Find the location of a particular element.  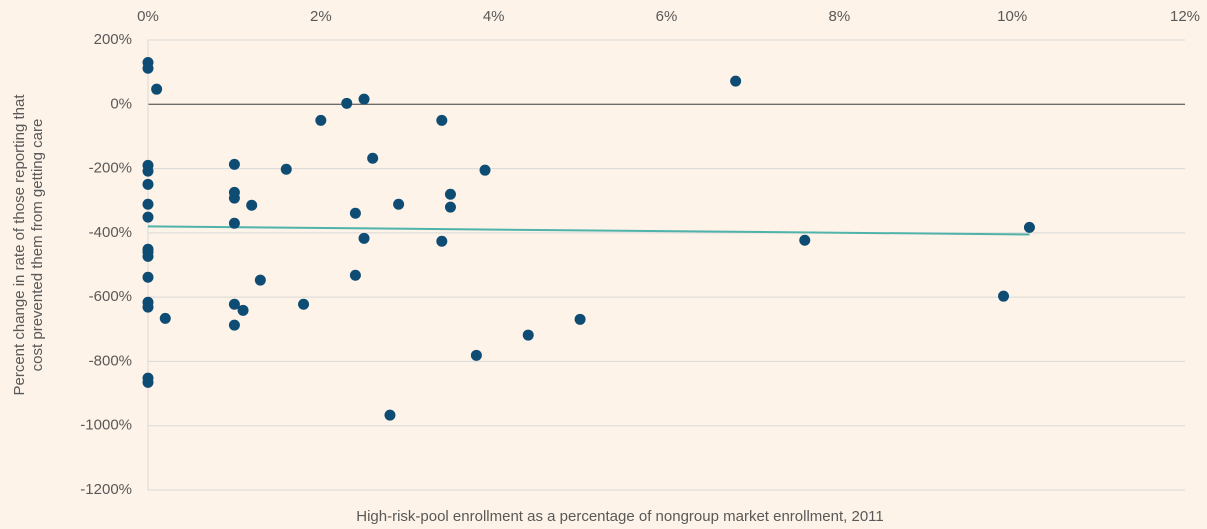

trendline is located at coordinates (588, 230).